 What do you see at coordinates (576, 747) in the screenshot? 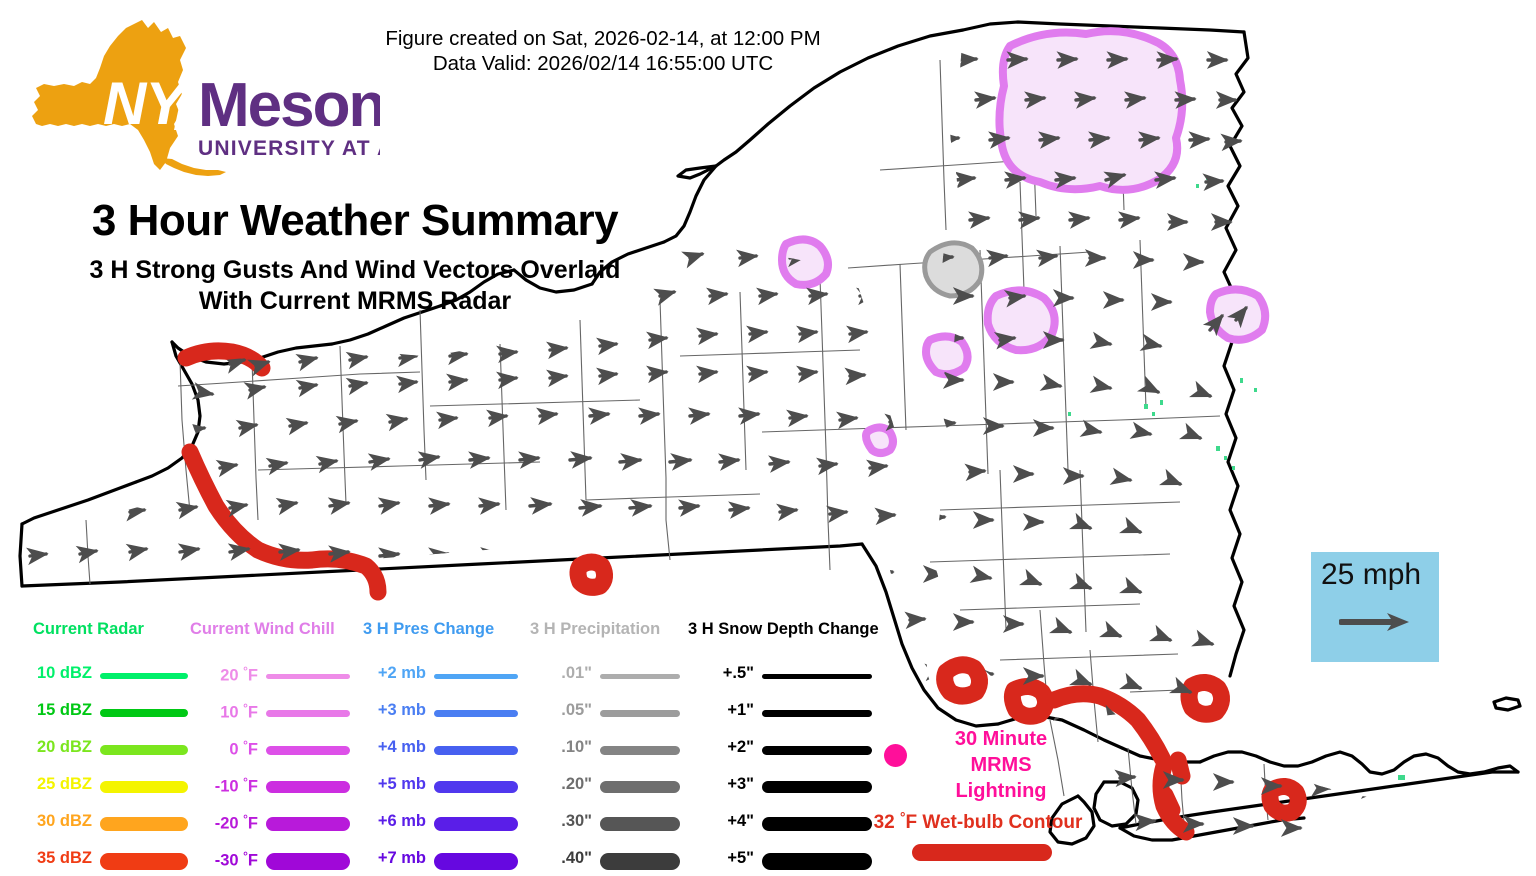
I see `legend-label-3h-precipitation-2: .10"` at bounding box center [576, 747].